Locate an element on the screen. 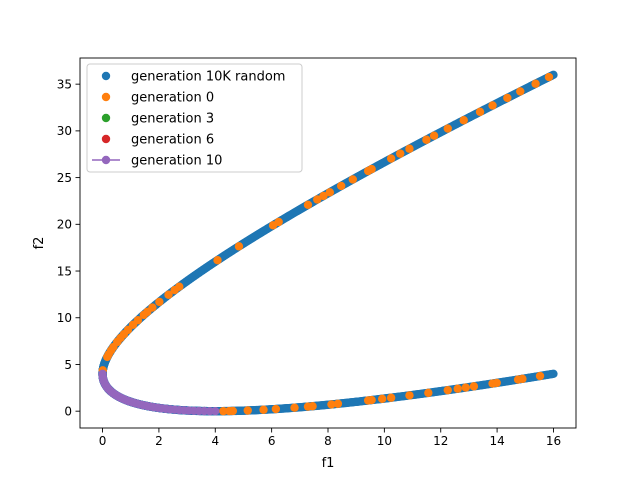 This screenshot has width=640, height=480. legend-label: generation 0 is located at coordinates (172, 98).